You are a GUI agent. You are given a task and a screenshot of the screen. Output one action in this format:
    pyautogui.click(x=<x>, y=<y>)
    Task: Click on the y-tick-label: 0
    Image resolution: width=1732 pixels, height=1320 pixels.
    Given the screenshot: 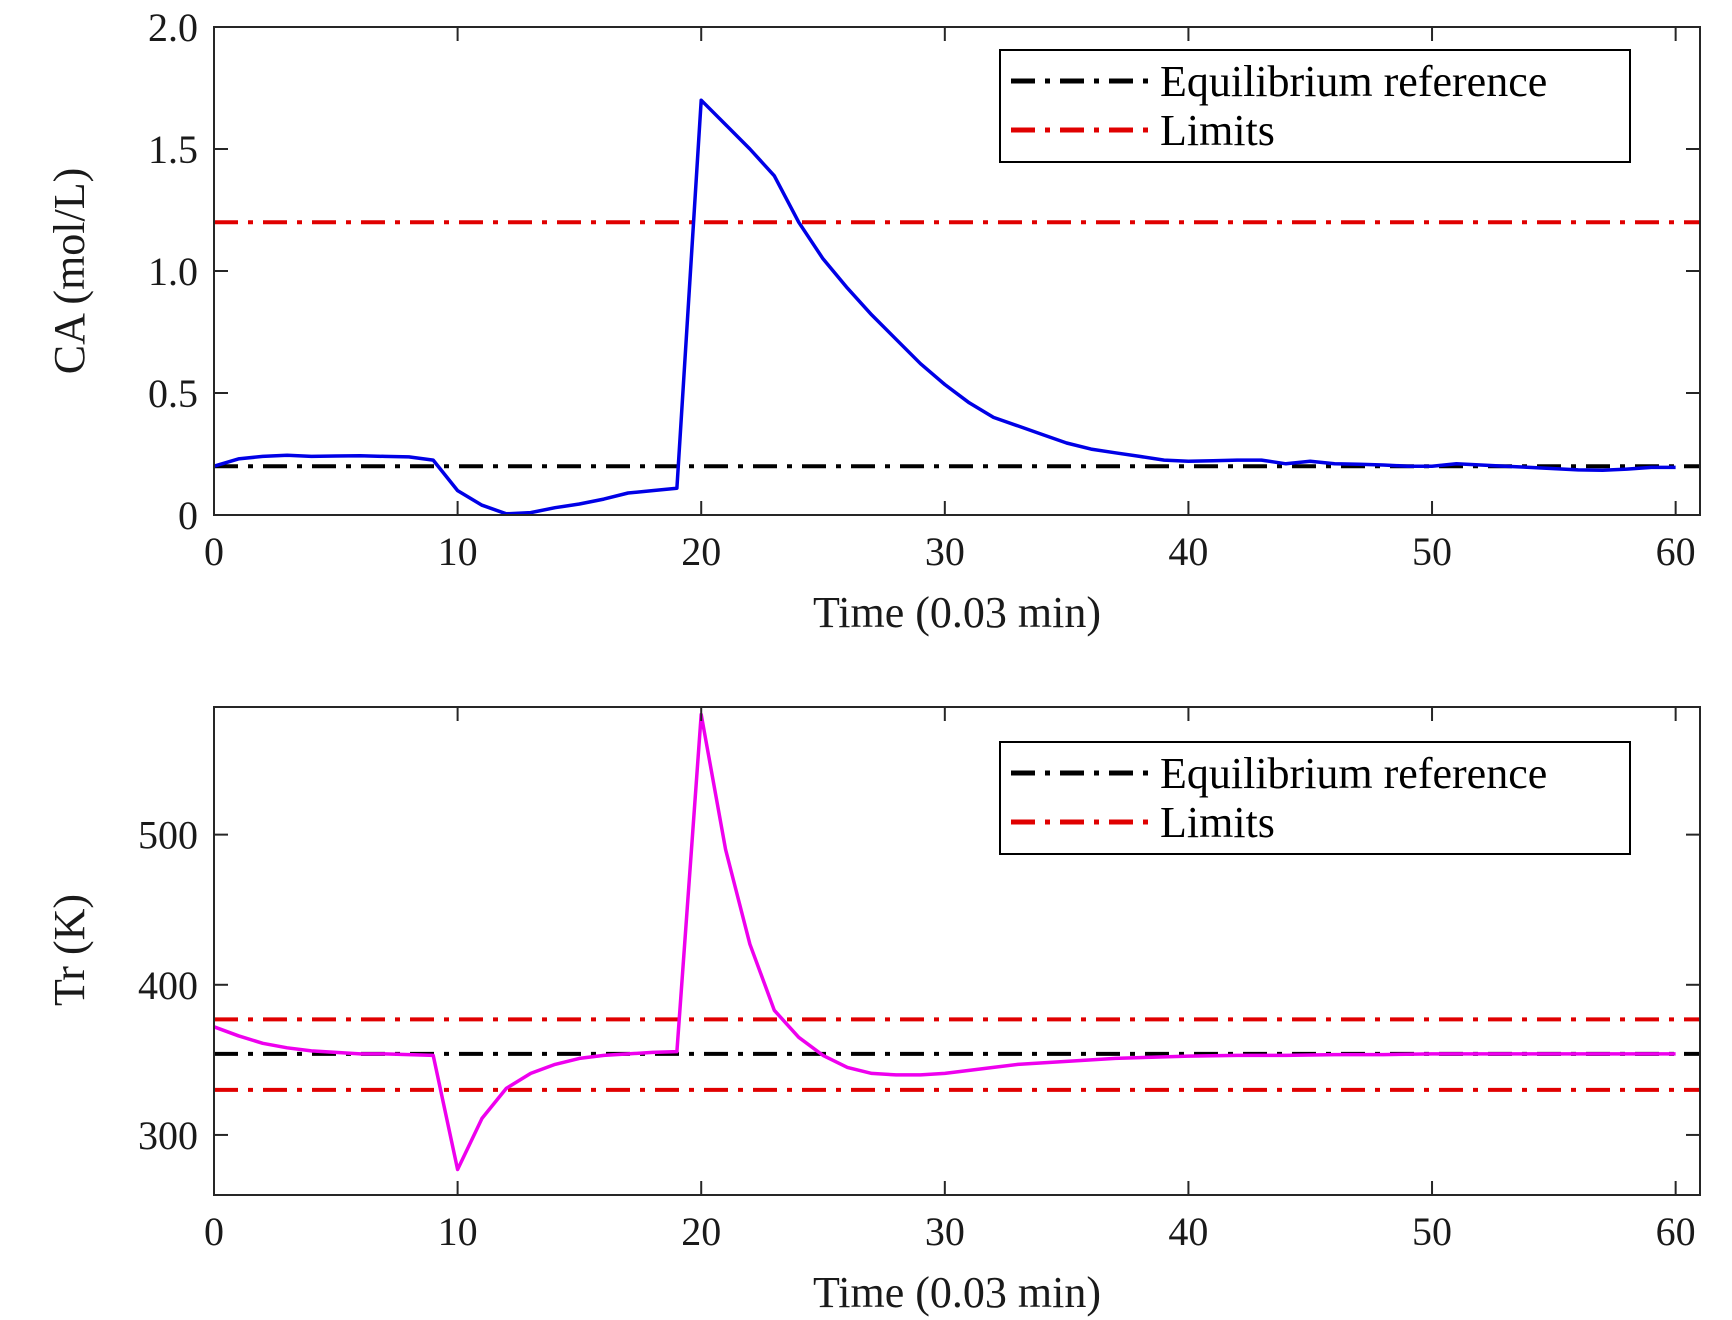 What is the action you would take?
    pyautogui.click(x=188, y=515)
    